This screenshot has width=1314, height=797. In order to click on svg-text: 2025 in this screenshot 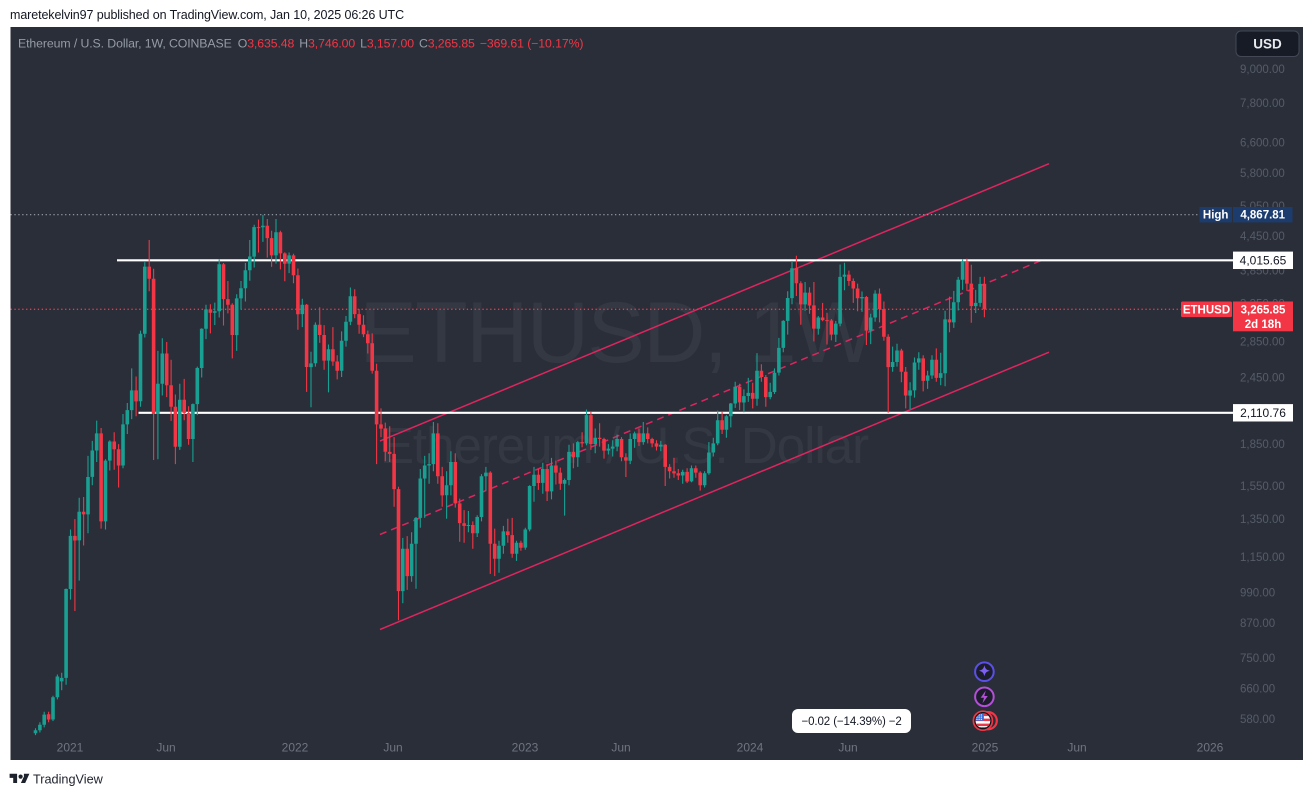, I will do `click(985, 748)`.